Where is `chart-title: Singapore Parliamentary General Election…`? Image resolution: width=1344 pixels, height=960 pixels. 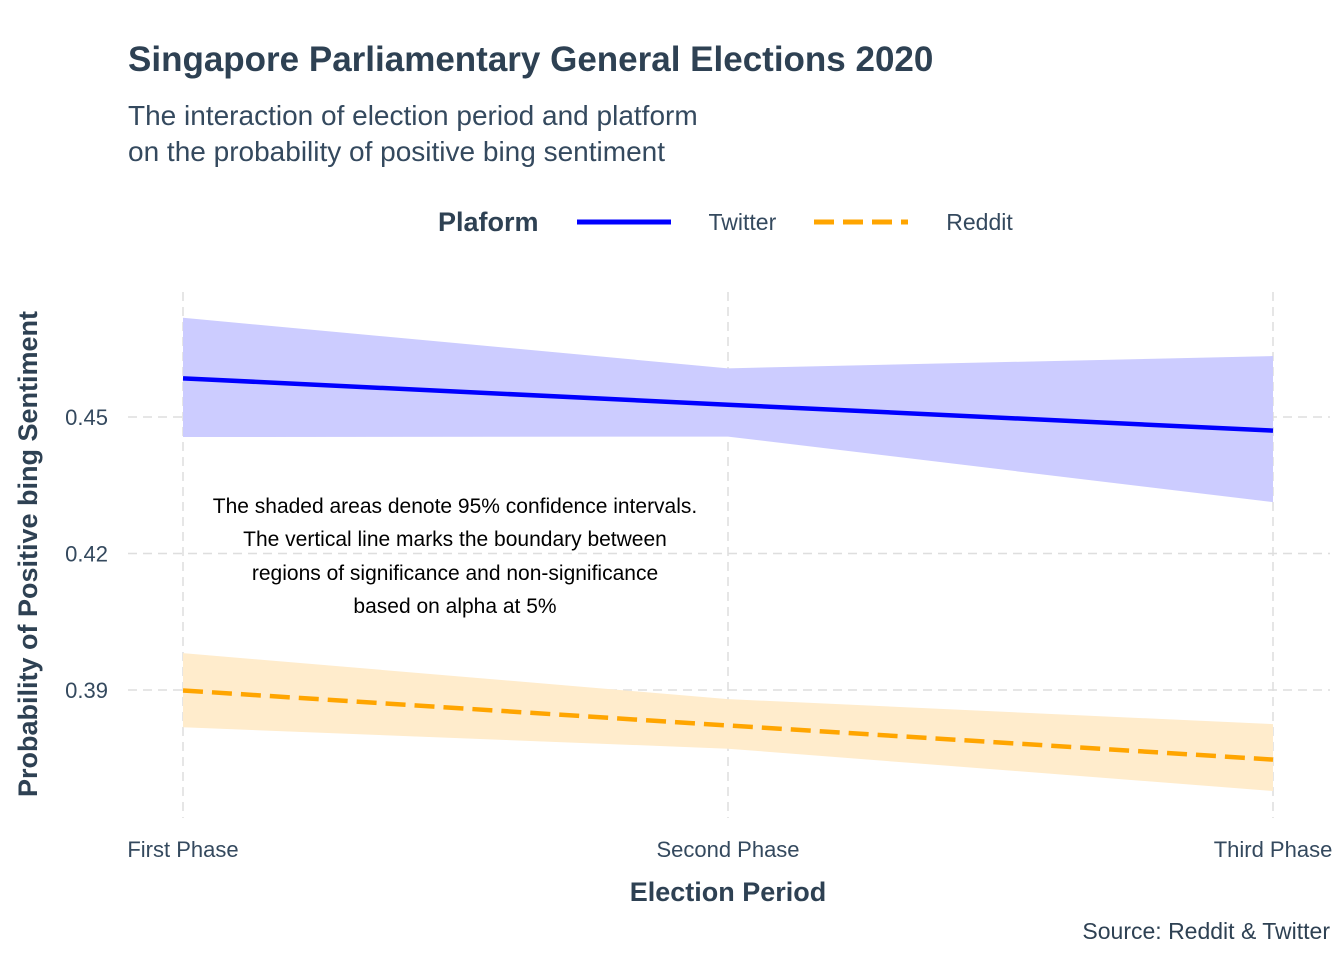 chart-title: Singapore Parliamentary General Election… is located at coordinates (531, 59).